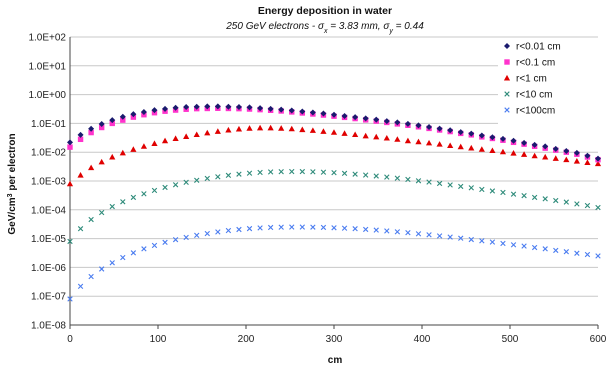  Describe the element at coordinates (534, 95) in the screenshot. I see `legend-label: r<10 cm` at that location.